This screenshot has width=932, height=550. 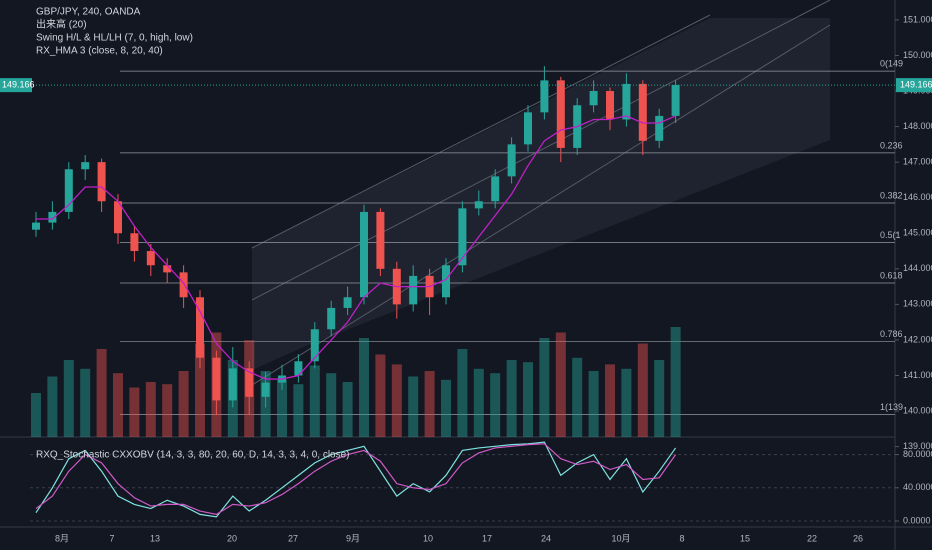 What do you see at coordinates (917, 126) in the screenshot?
I see `y-tick-label: 148.000` at bounding box center [917, 126].